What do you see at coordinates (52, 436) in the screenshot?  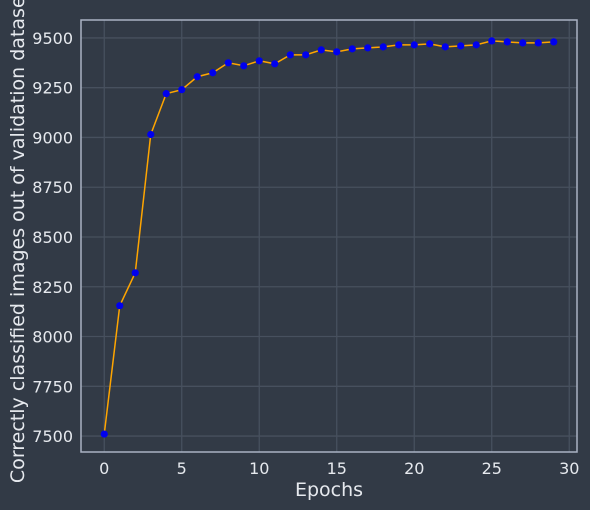 I see `y-tick-label: 7500` at bounding box center [52, 436].